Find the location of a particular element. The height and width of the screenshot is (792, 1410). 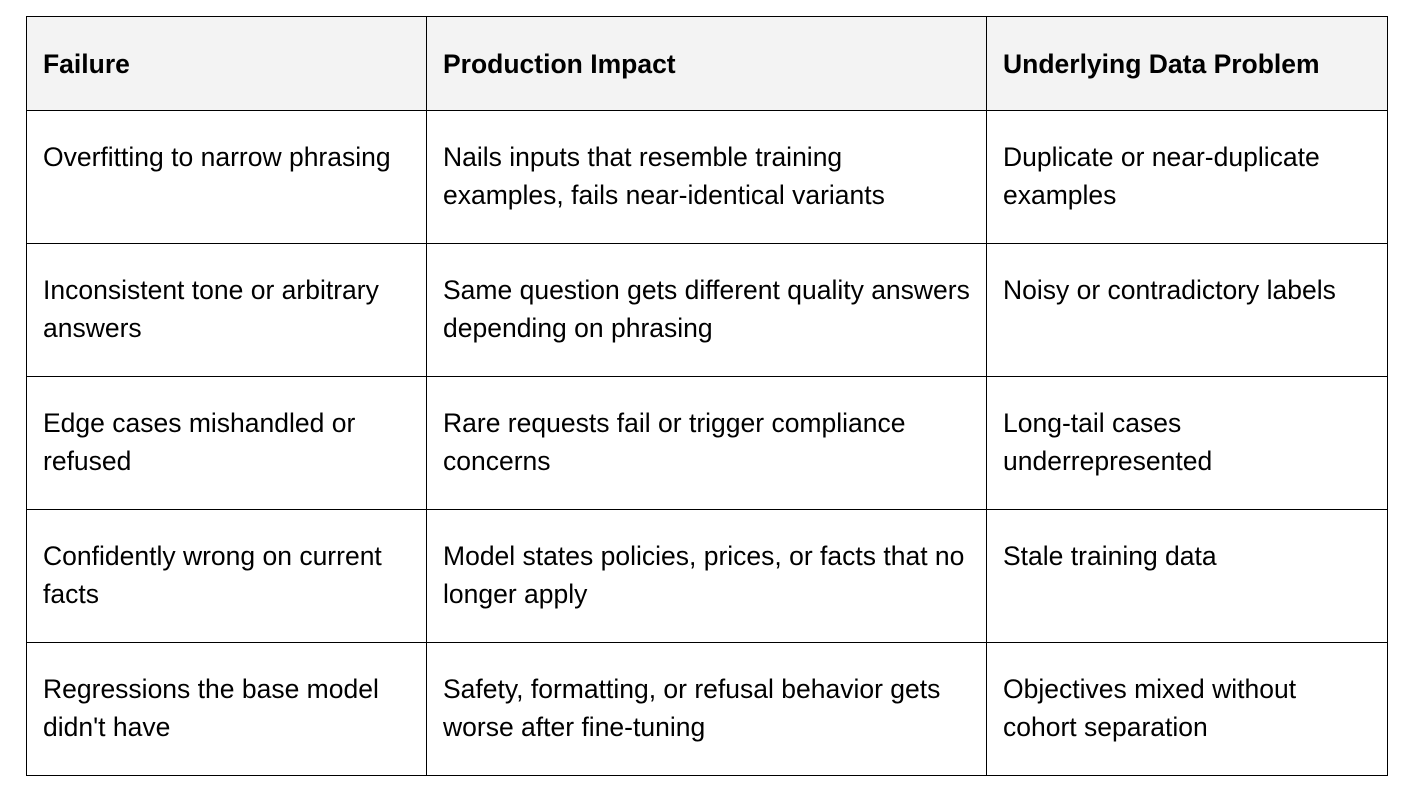

table-cell: Stale training data is located at coordinates (1187, 576).